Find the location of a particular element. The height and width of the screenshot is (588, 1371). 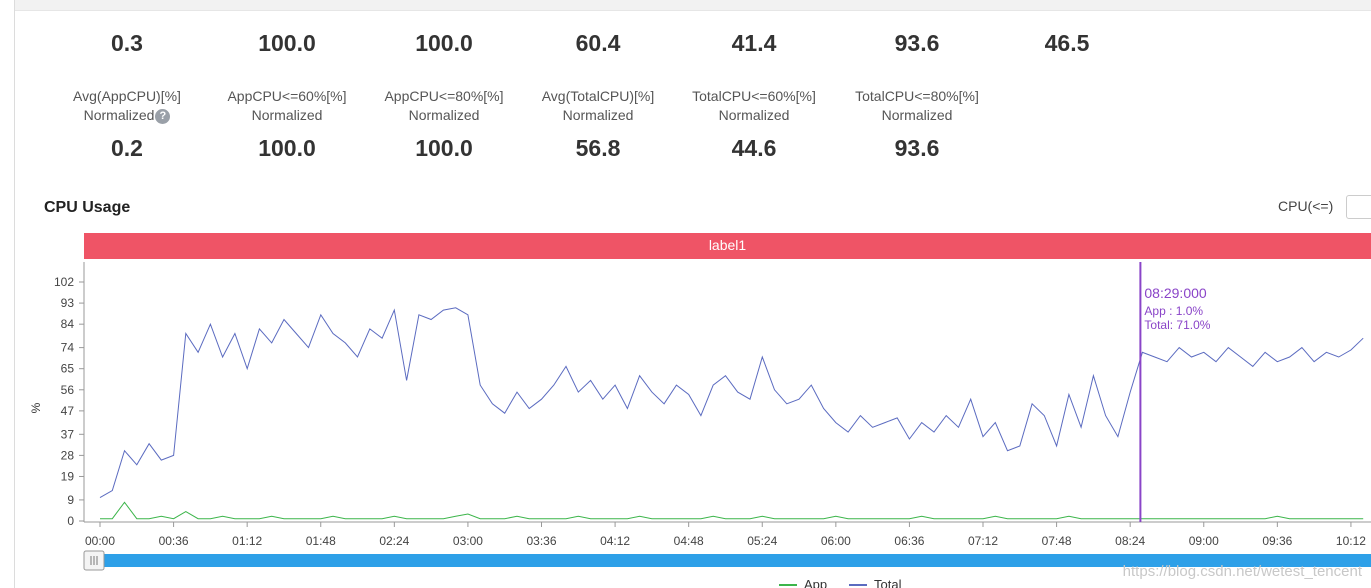

x-tick-label: 02:24 is located at coordinates (394, 541).